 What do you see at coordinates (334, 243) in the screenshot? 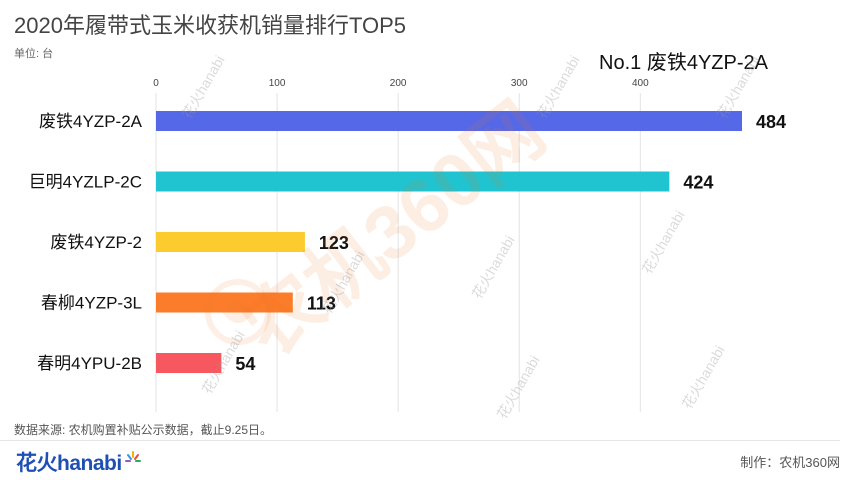
I see `value-label: 123` at bounding box center [334, 243].